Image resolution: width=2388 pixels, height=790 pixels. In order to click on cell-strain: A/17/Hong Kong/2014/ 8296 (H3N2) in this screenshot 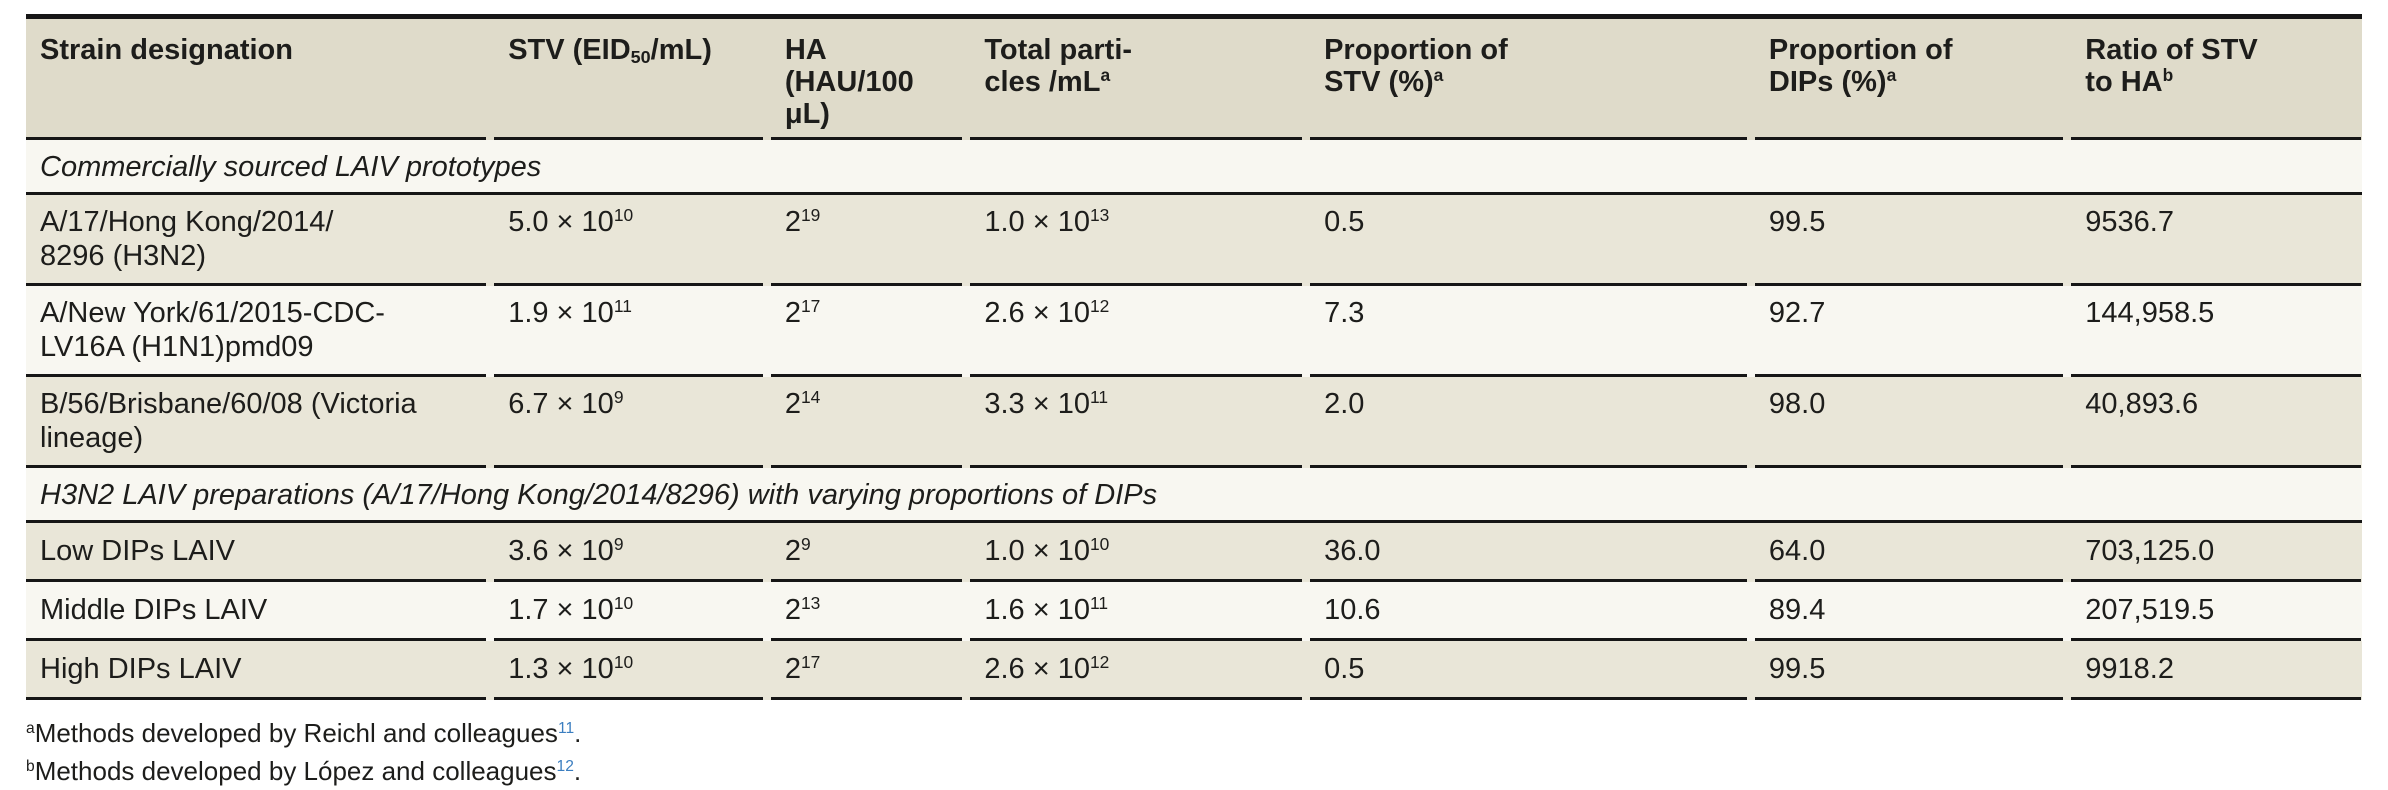, I will do `click(256, 240)`.